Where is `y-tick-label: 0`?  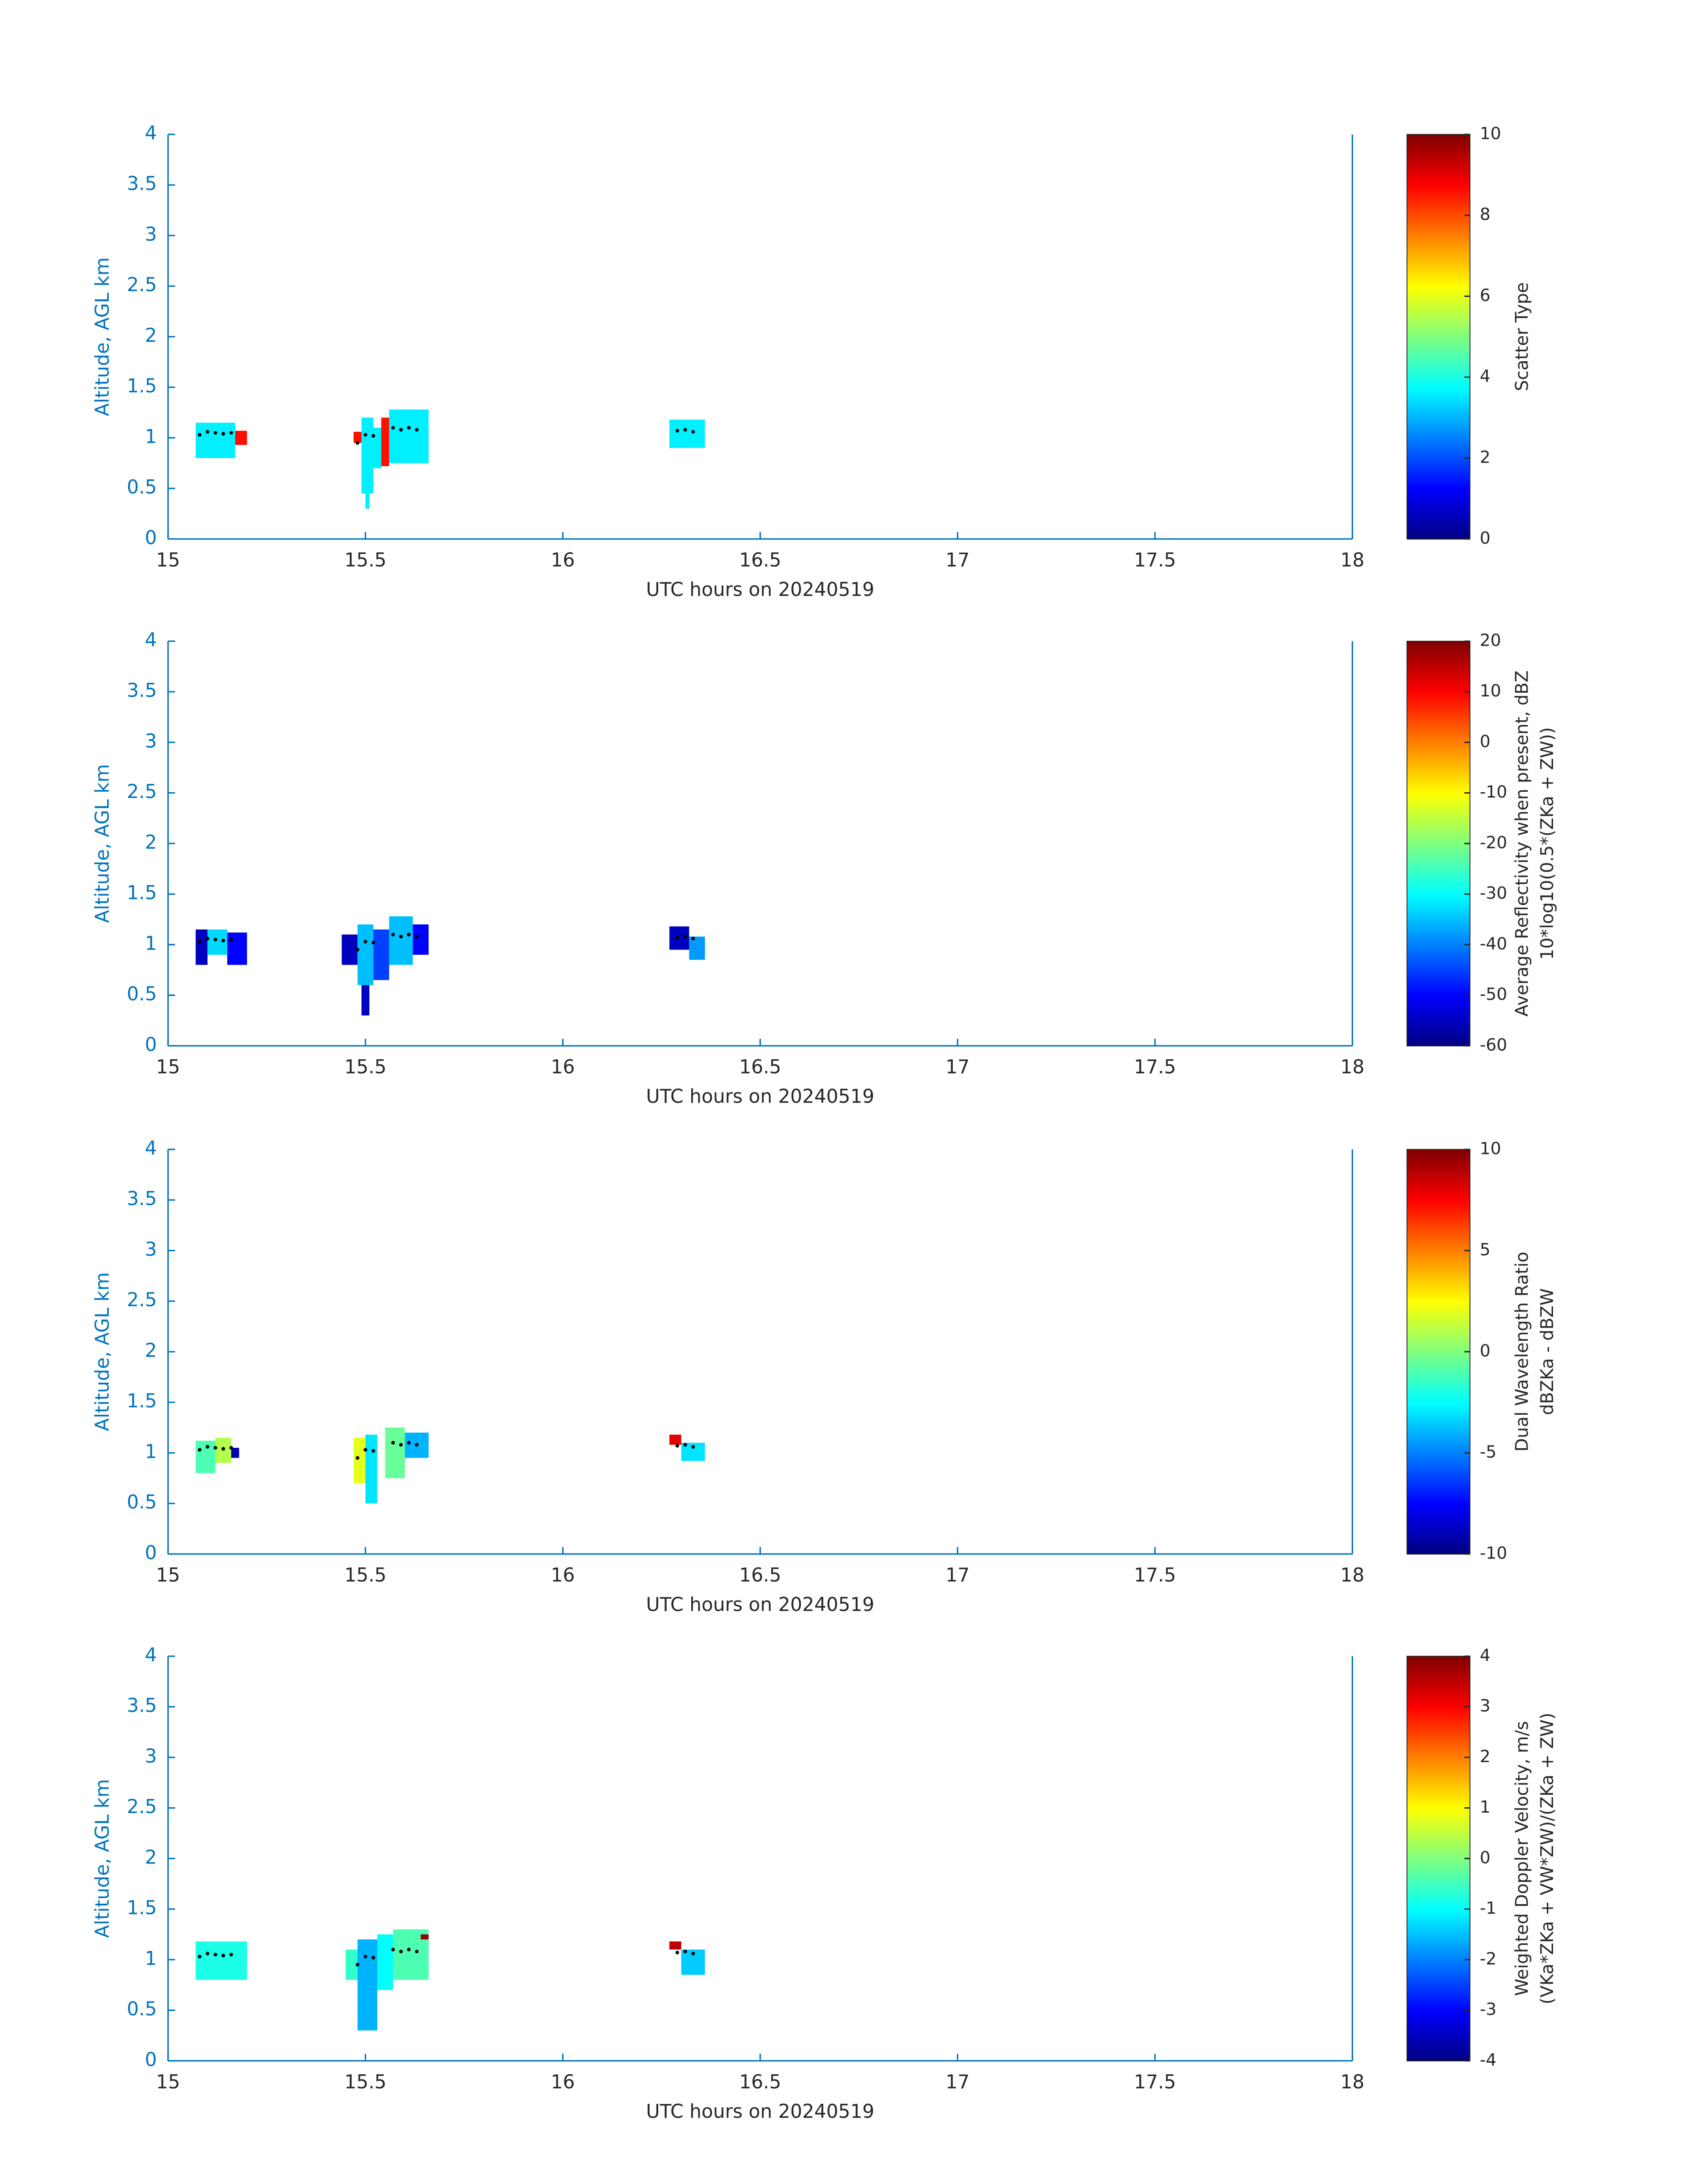 y-tick-label: 0 is located at coordinates (151, 1552).